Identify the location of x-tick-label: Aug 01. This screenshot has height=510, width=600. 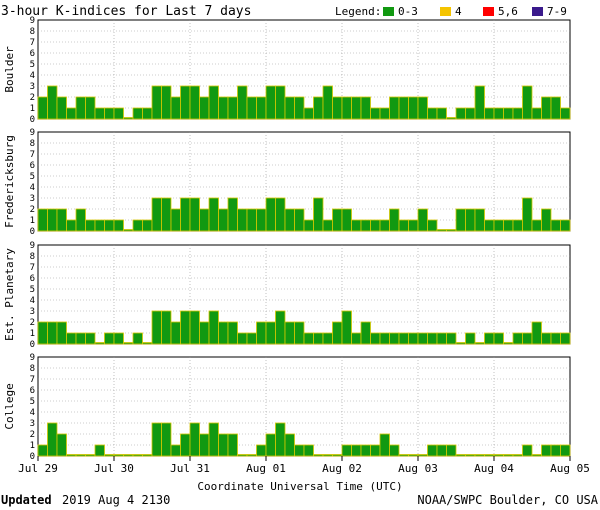
(266, 468).